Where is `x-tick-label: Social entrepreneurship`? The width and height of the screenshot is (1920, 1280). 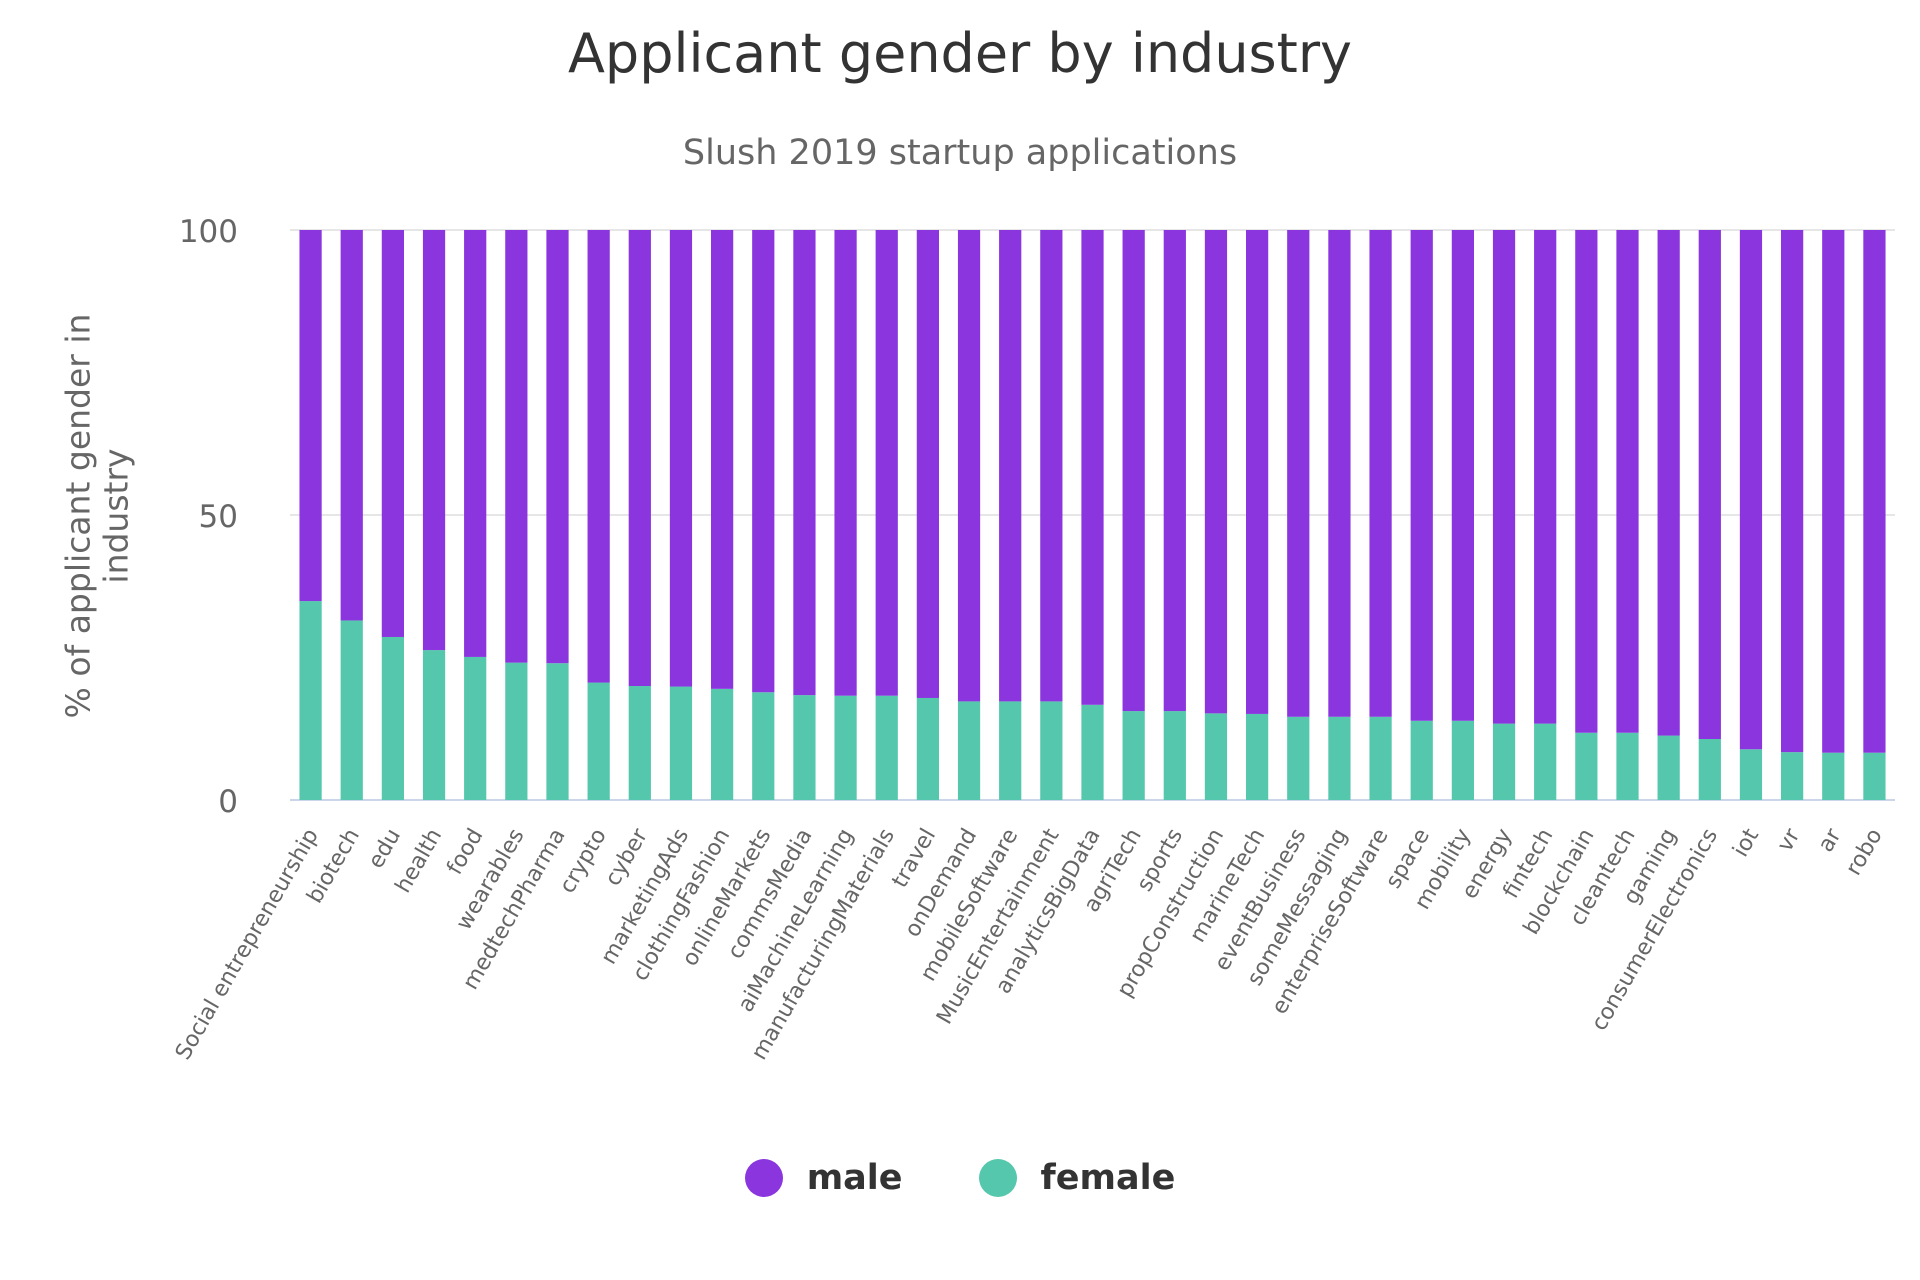 x-tick-label: Social entrepreneurship is located at coordinates (247, 945).